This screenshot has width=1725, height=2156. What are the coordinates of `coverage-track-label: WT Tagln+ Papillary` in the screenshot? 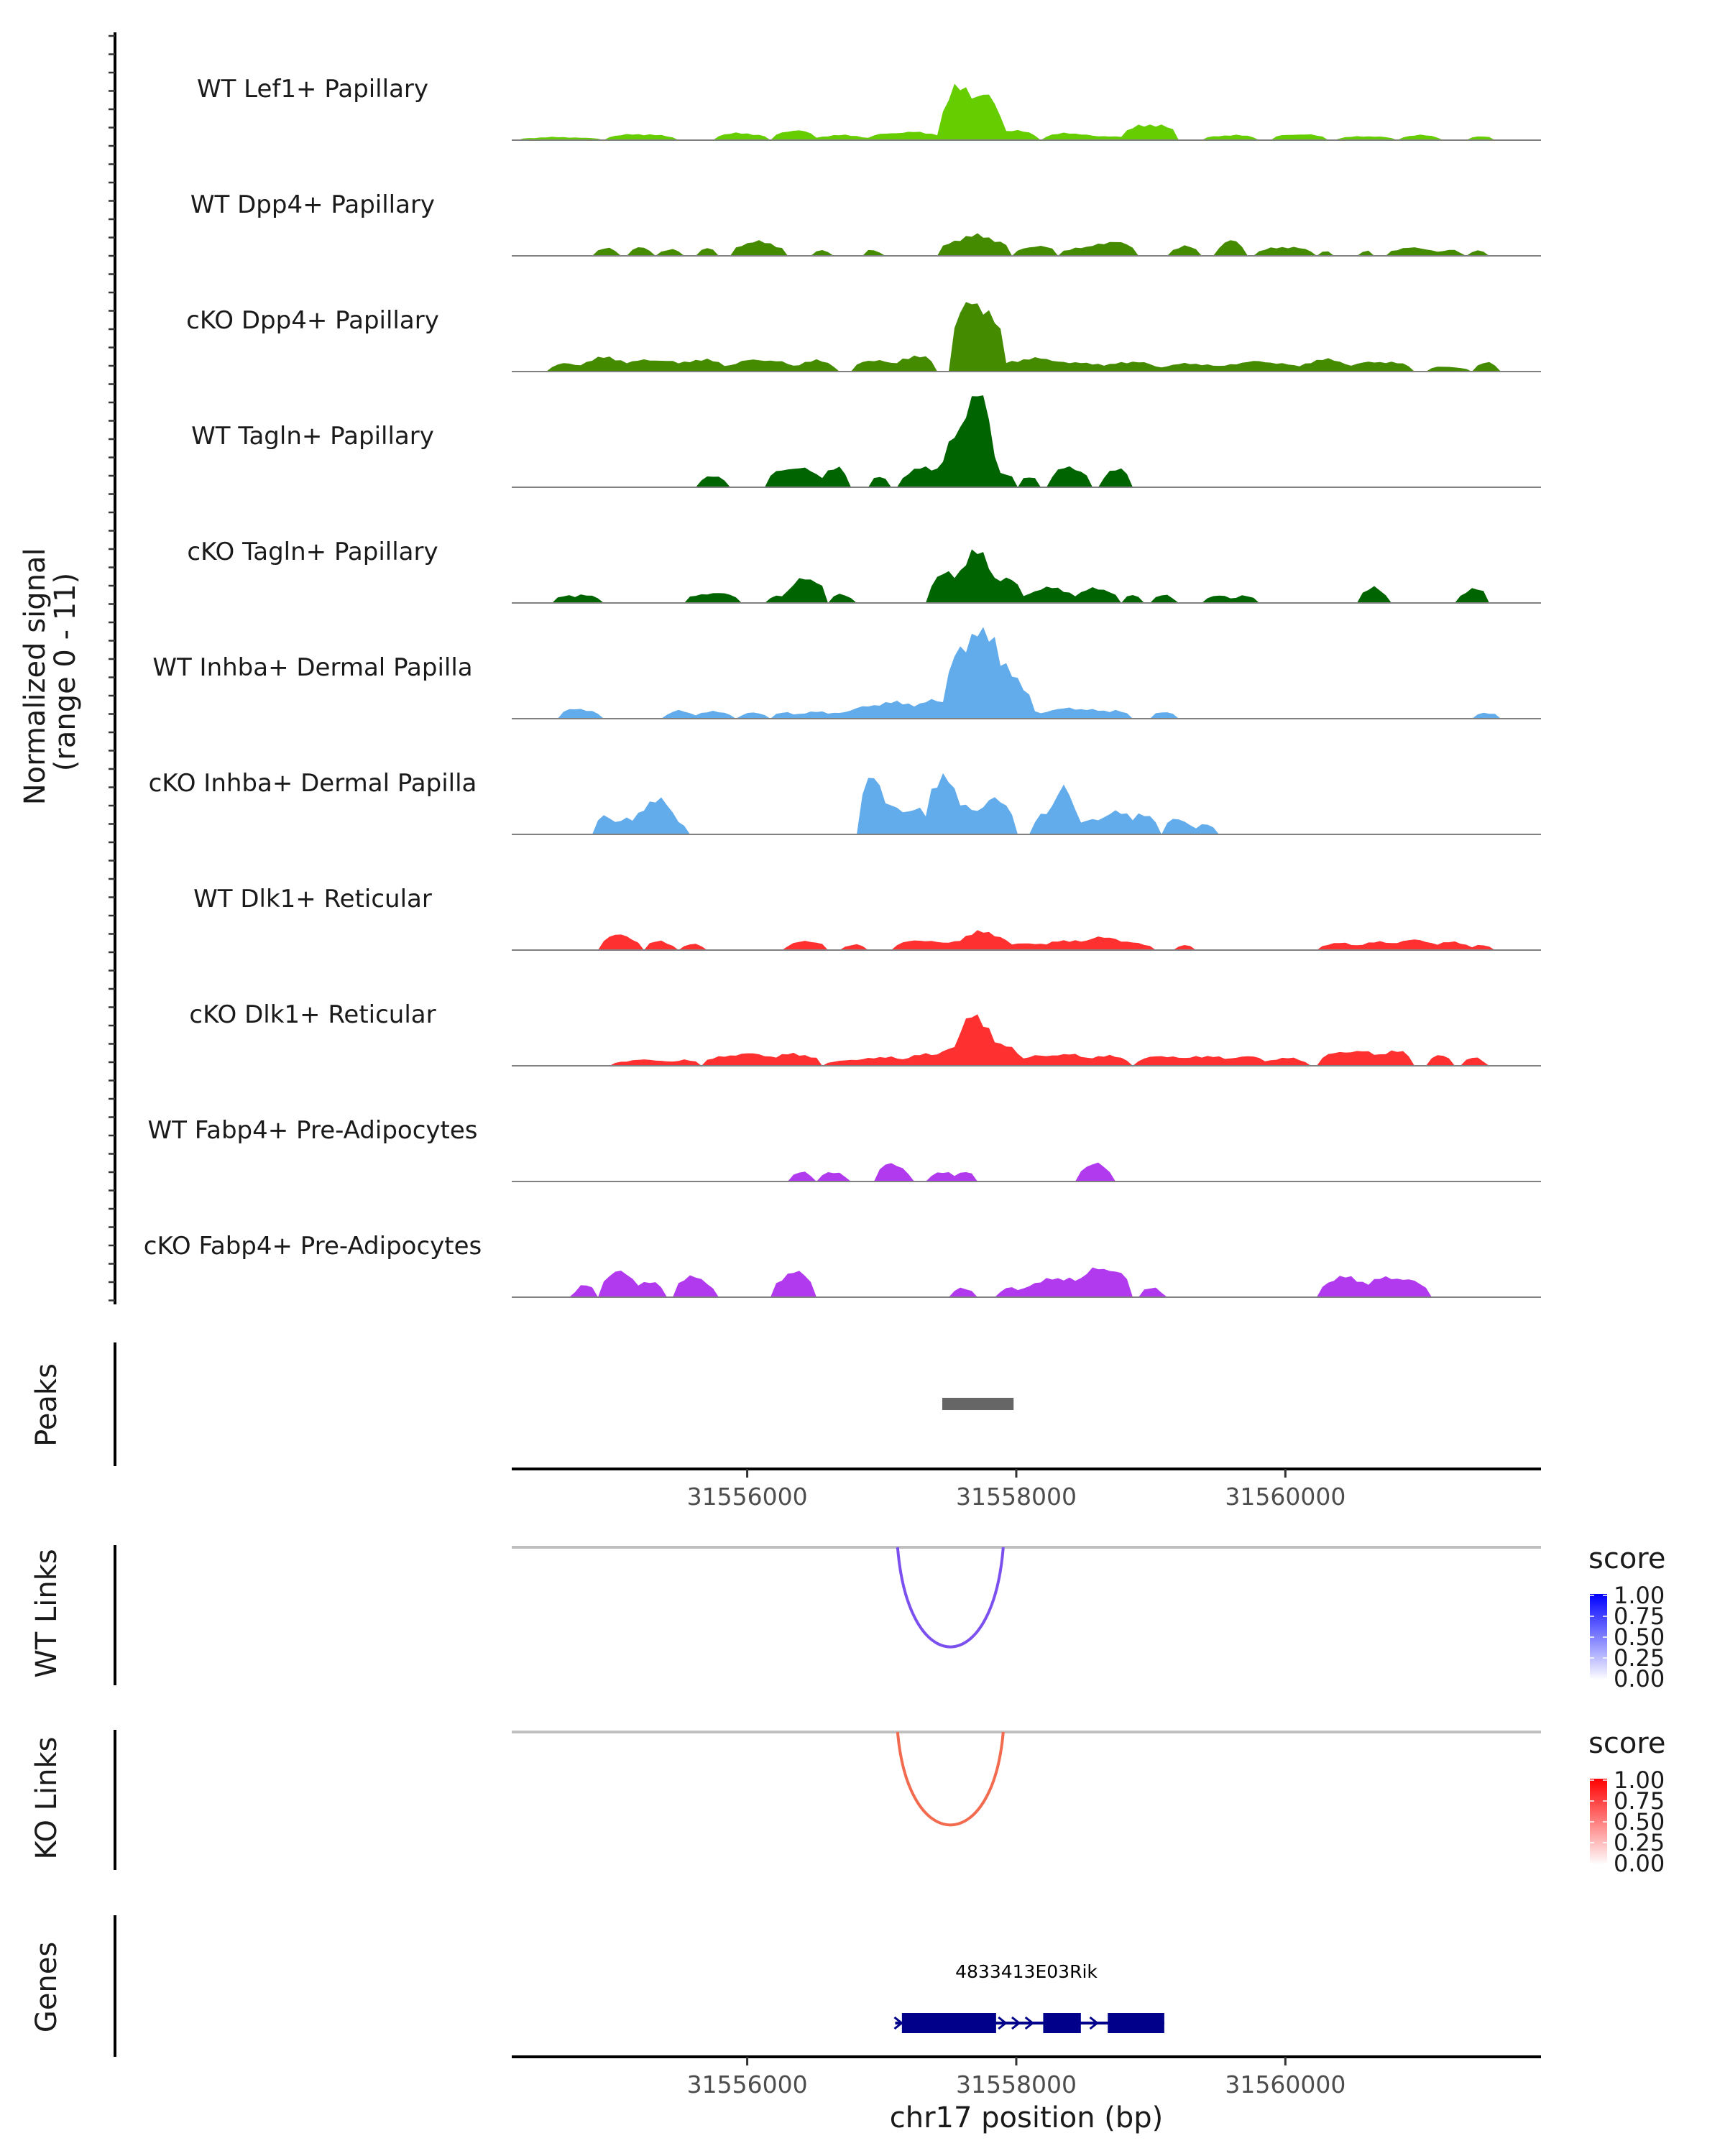 It's located at (312, 437).